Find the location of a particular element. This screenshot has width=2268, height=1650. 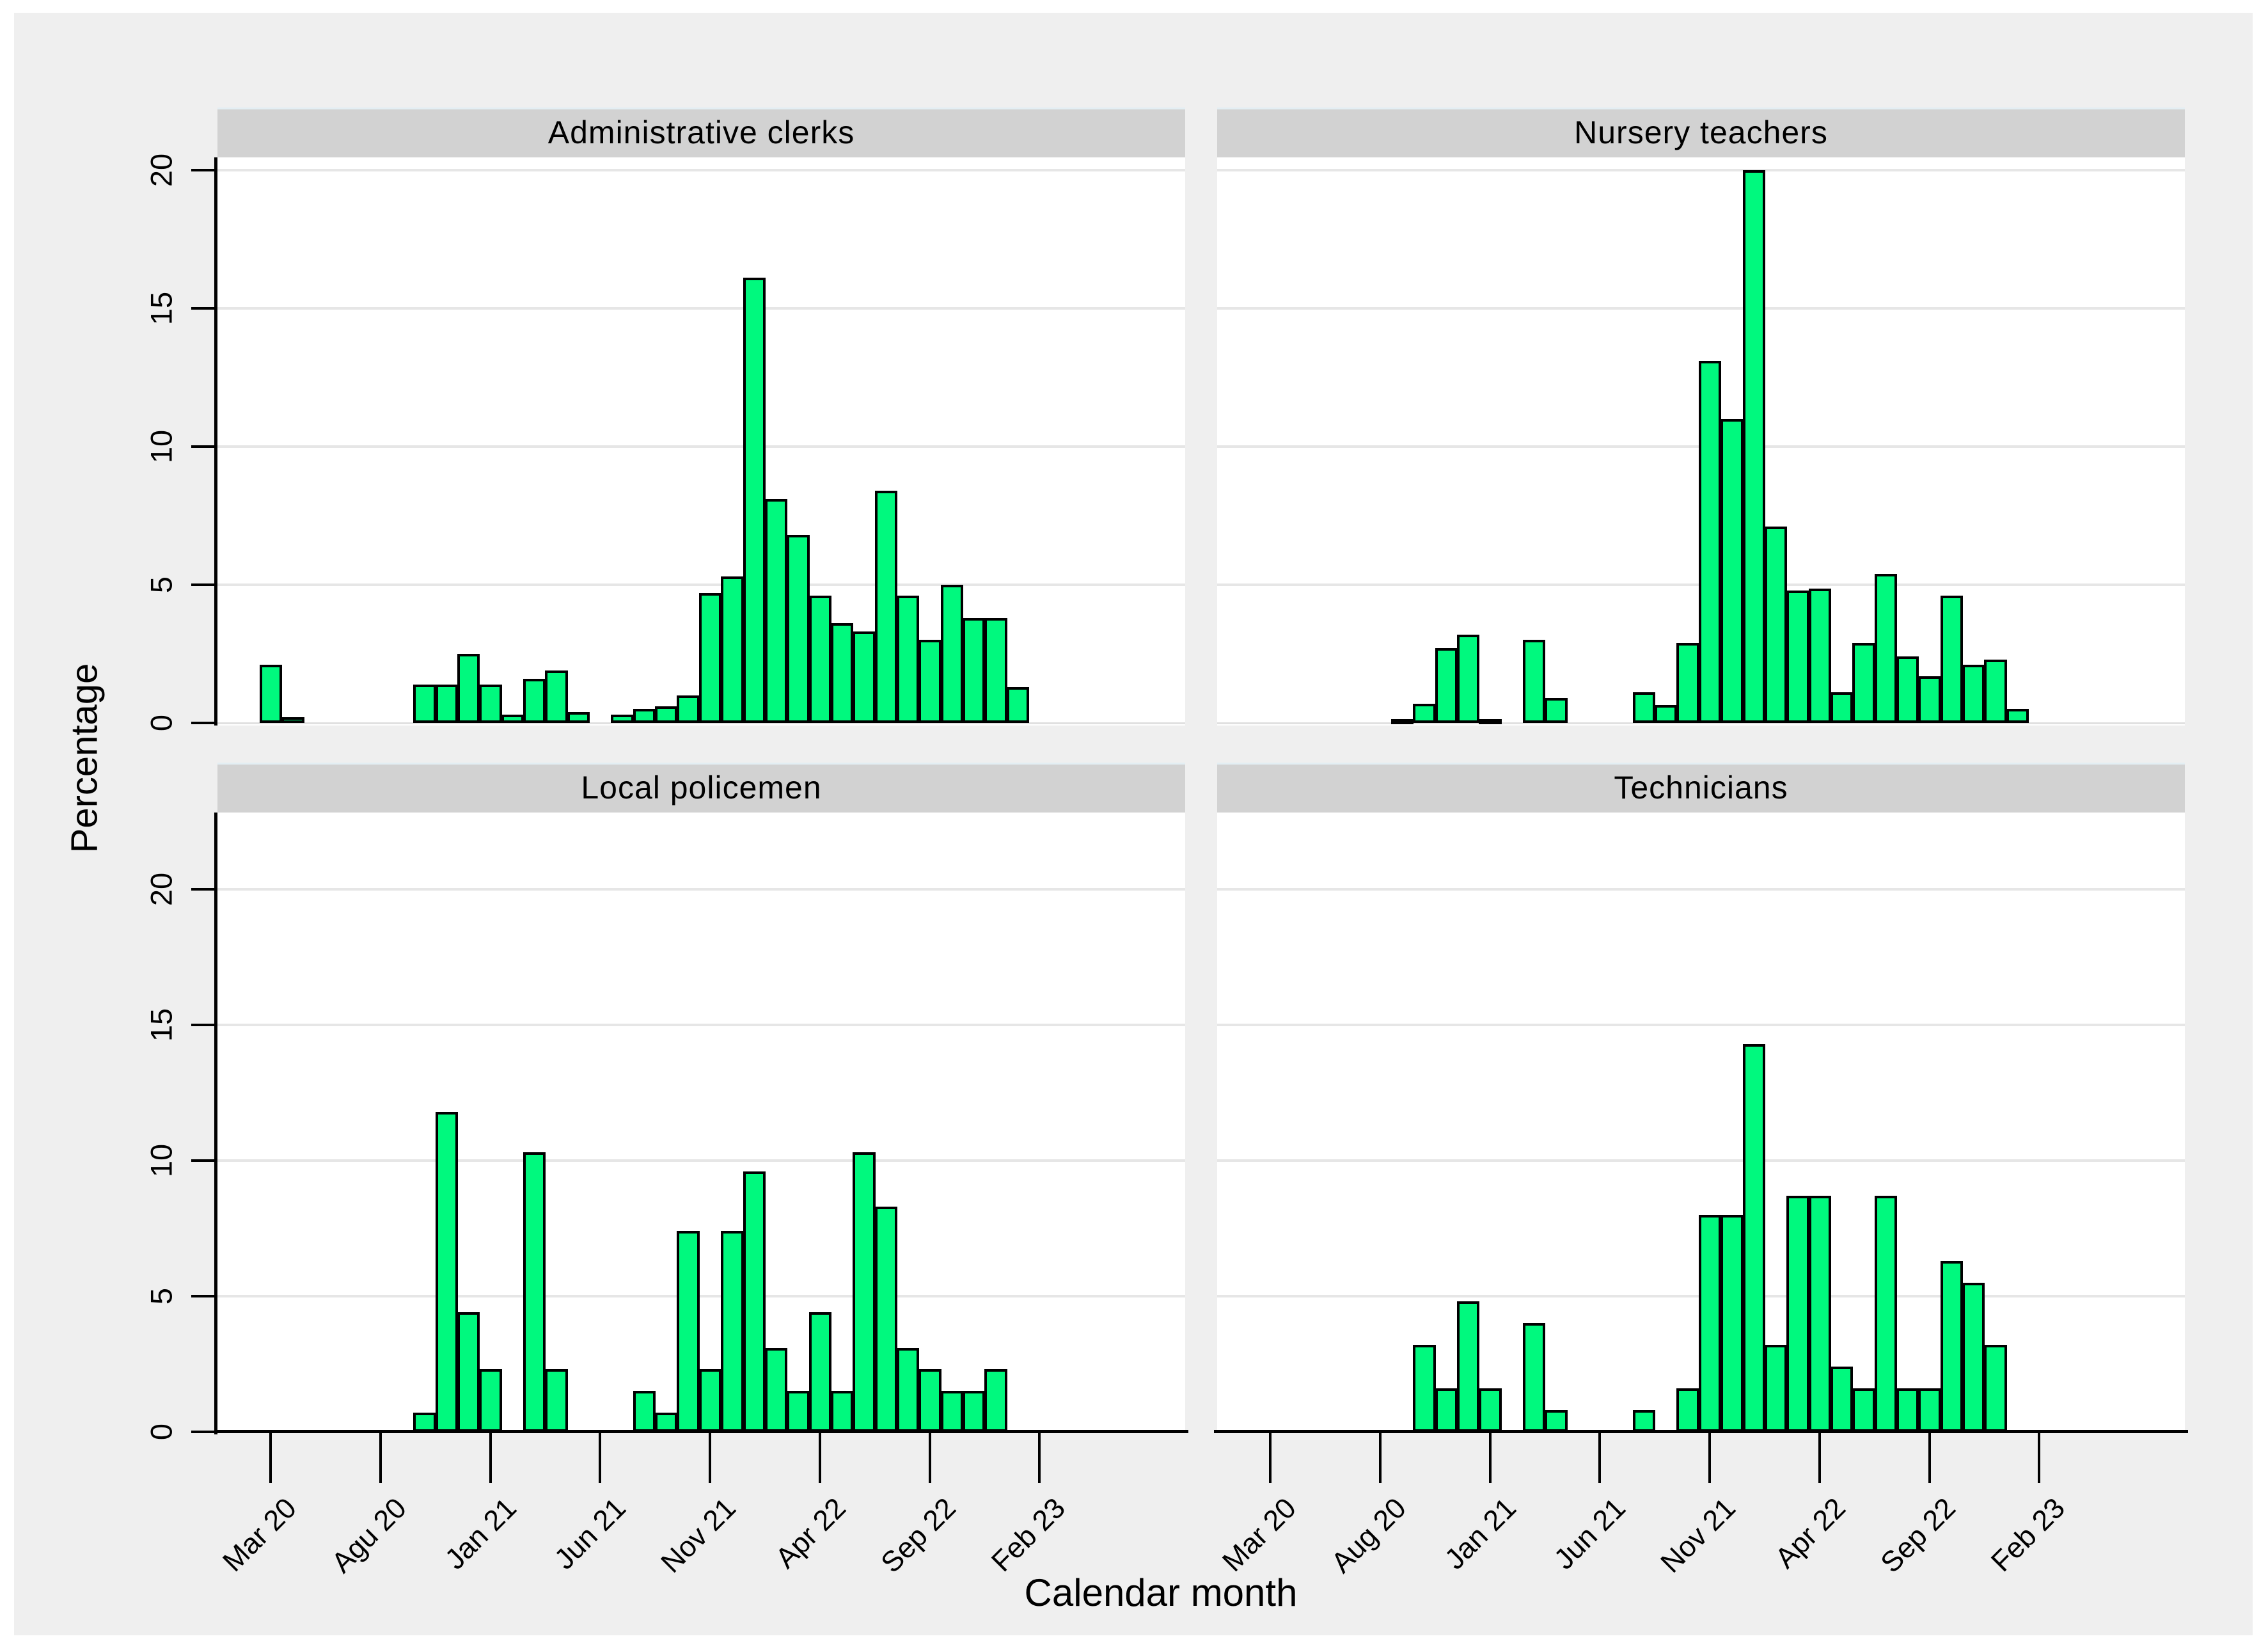

panel-strip-nursery-teachers: Nursery teachers is located at coordinates (1701, 132).